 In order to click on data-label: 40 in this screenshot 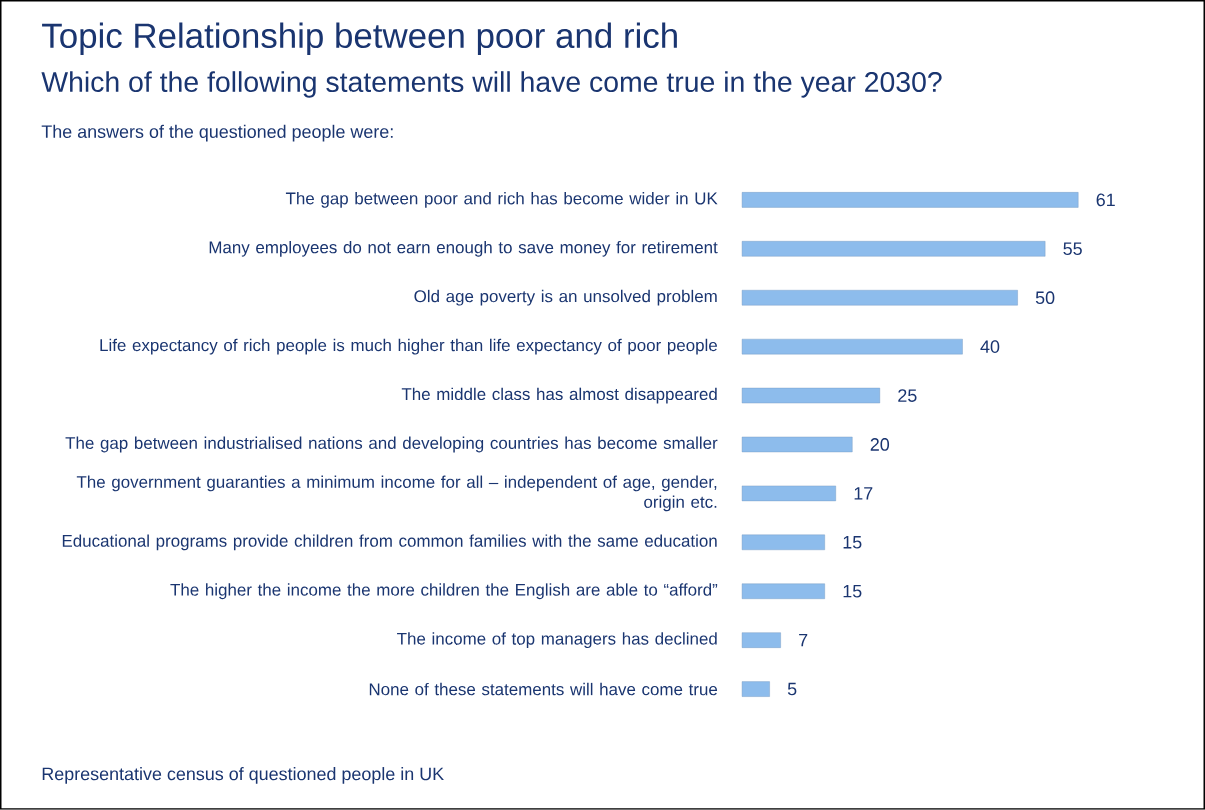, I will do `click(990, 347)`.